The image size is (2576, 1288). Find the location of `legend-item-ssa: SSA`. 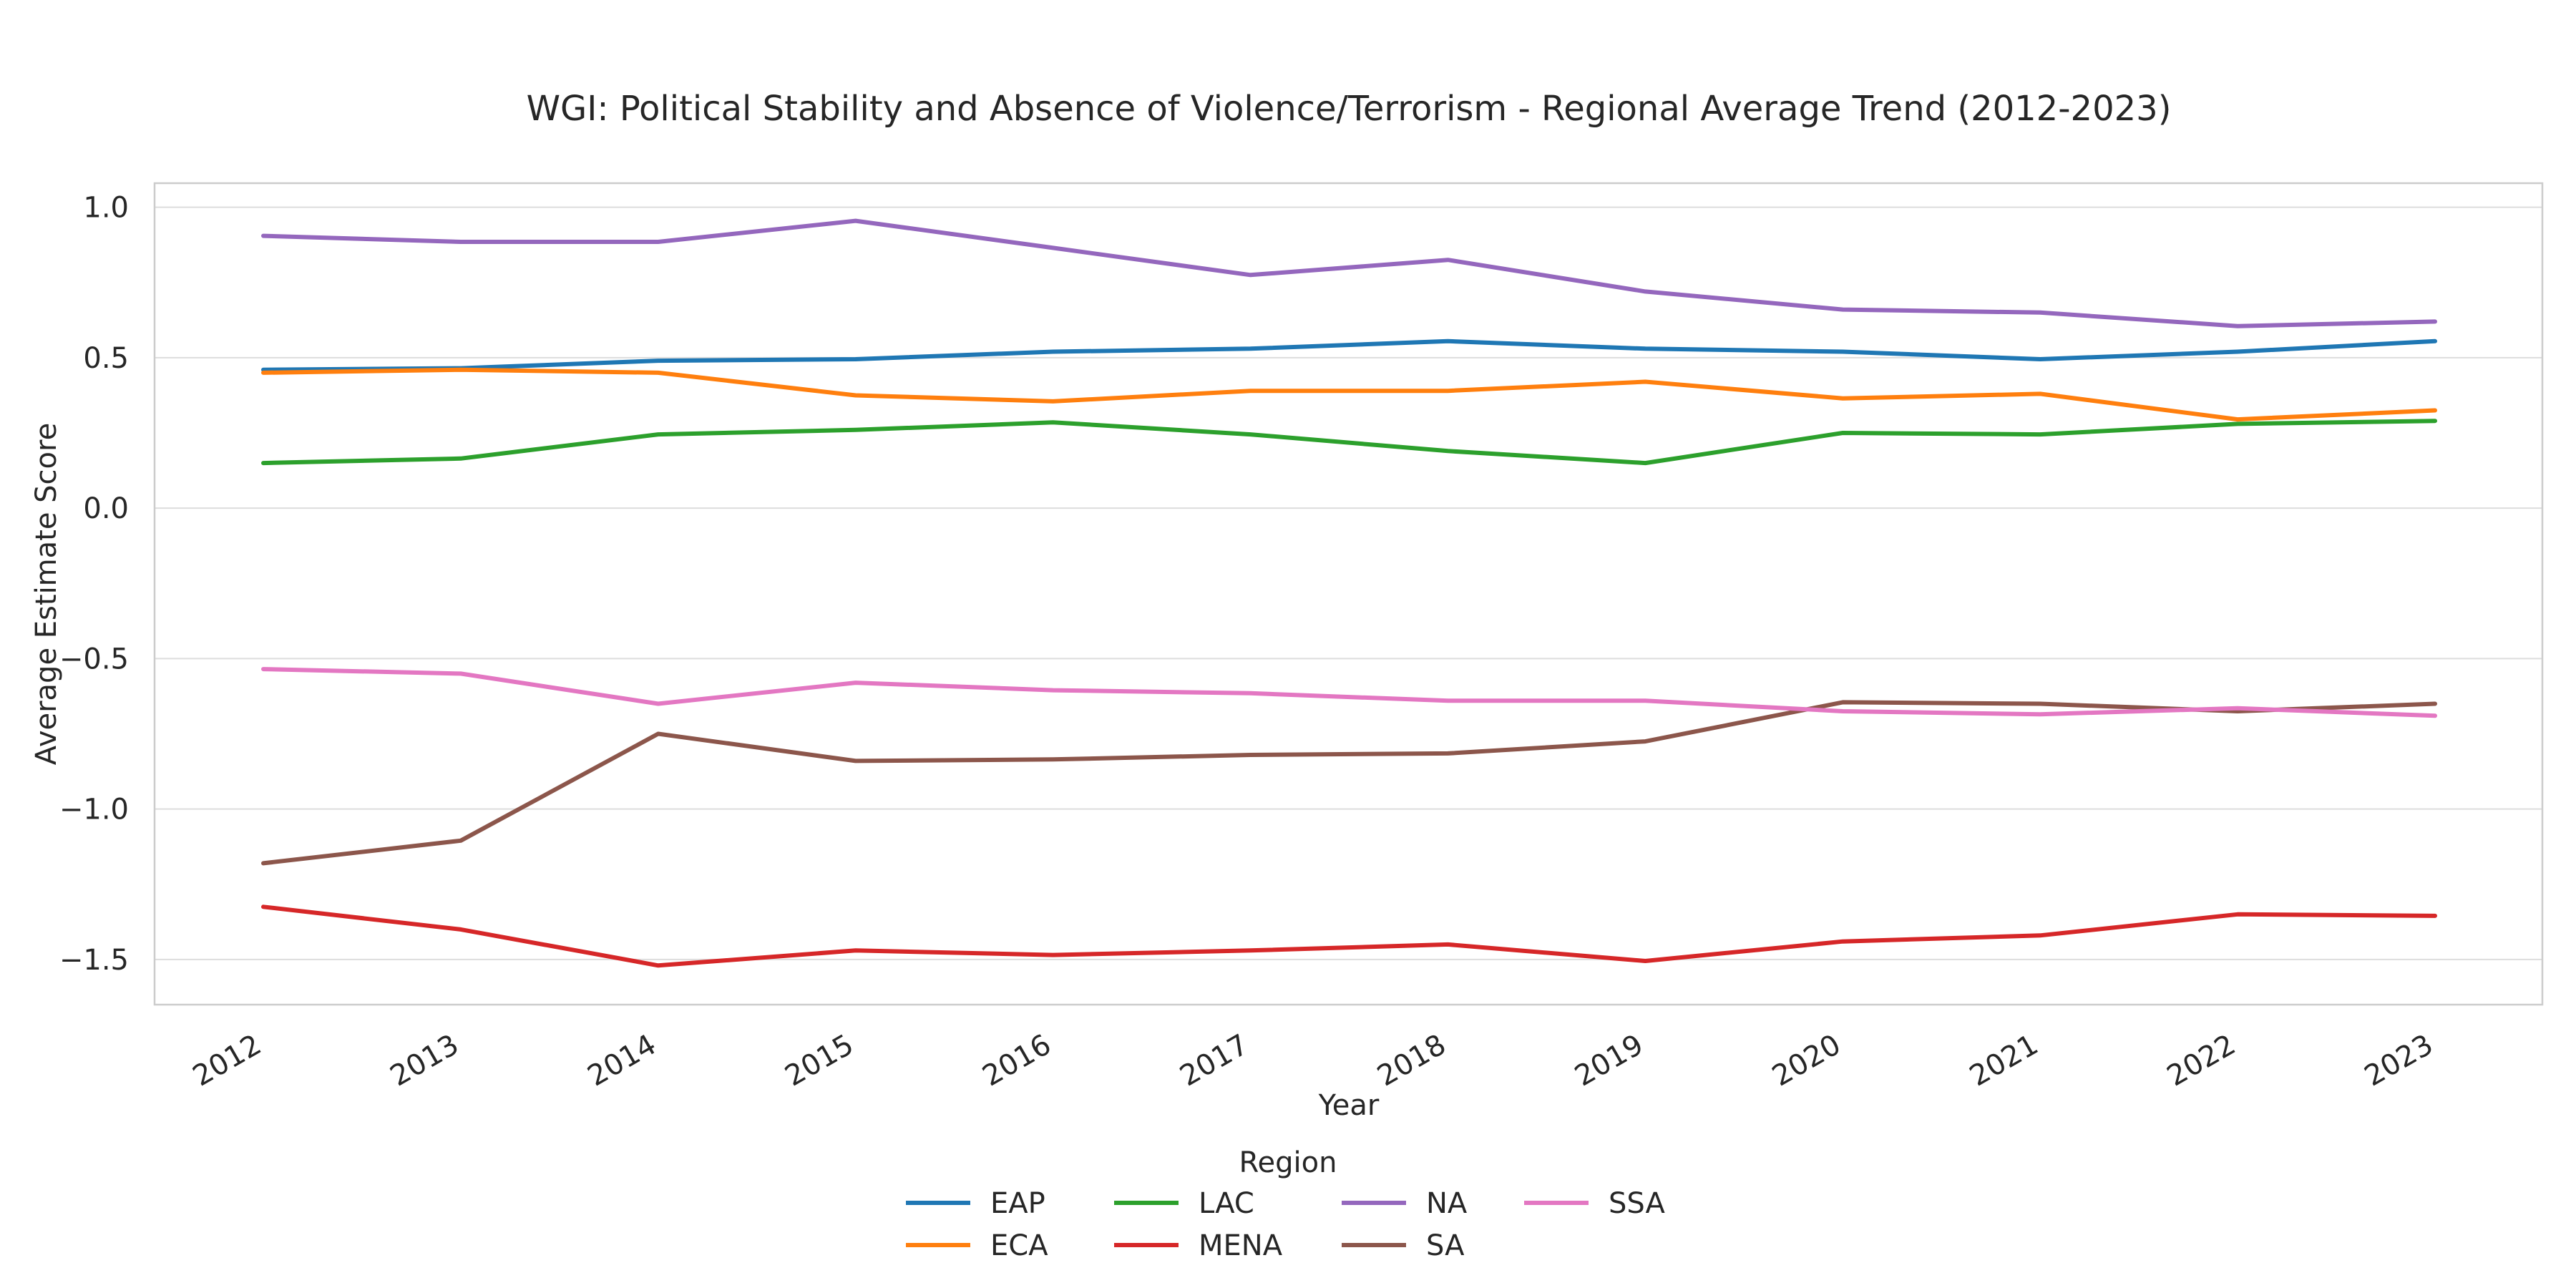

legend-item-ssa: SSA is located at coordinates (1595, 1203).